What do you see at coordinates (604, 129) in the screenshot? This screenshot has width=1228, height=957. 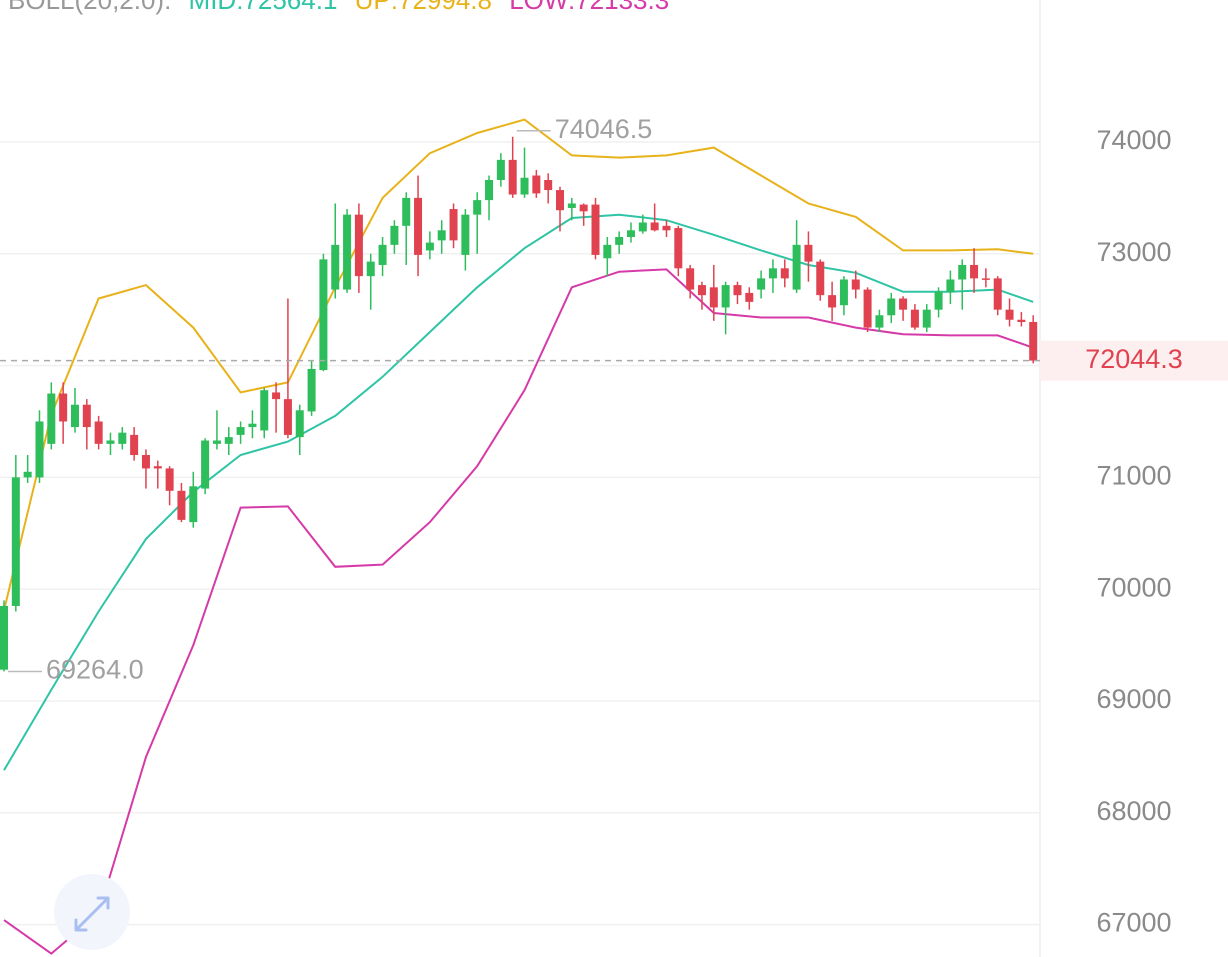 I see `annotation-label: 74046.5` at bounding box center [604, 129].